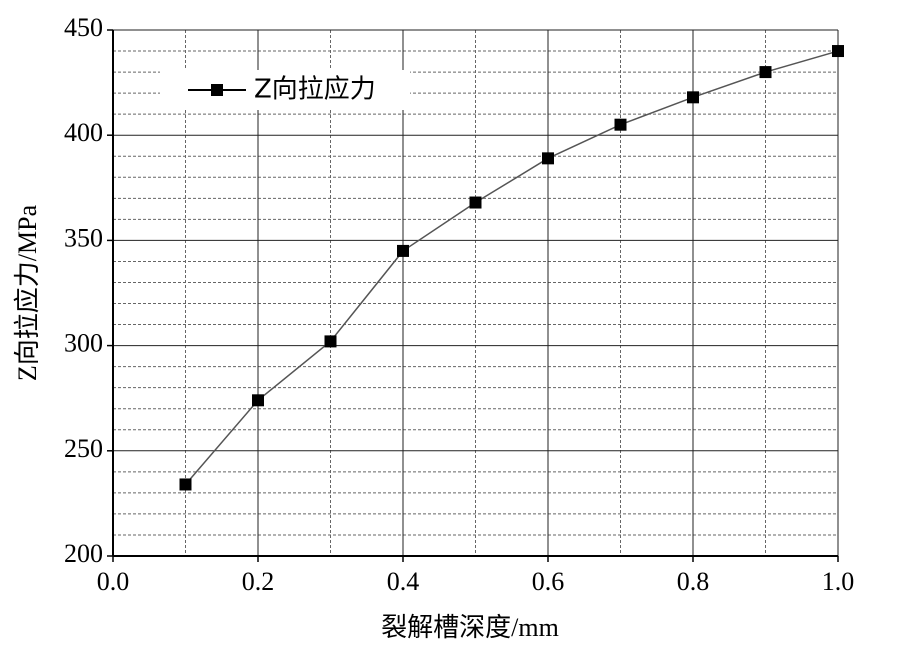 The height and width of the screenshot is (658, 915). What do you see at coordinates (838, 581) in the screenshot?
I see `x-tick-label: 1.0` at bounding box center [838, 581].